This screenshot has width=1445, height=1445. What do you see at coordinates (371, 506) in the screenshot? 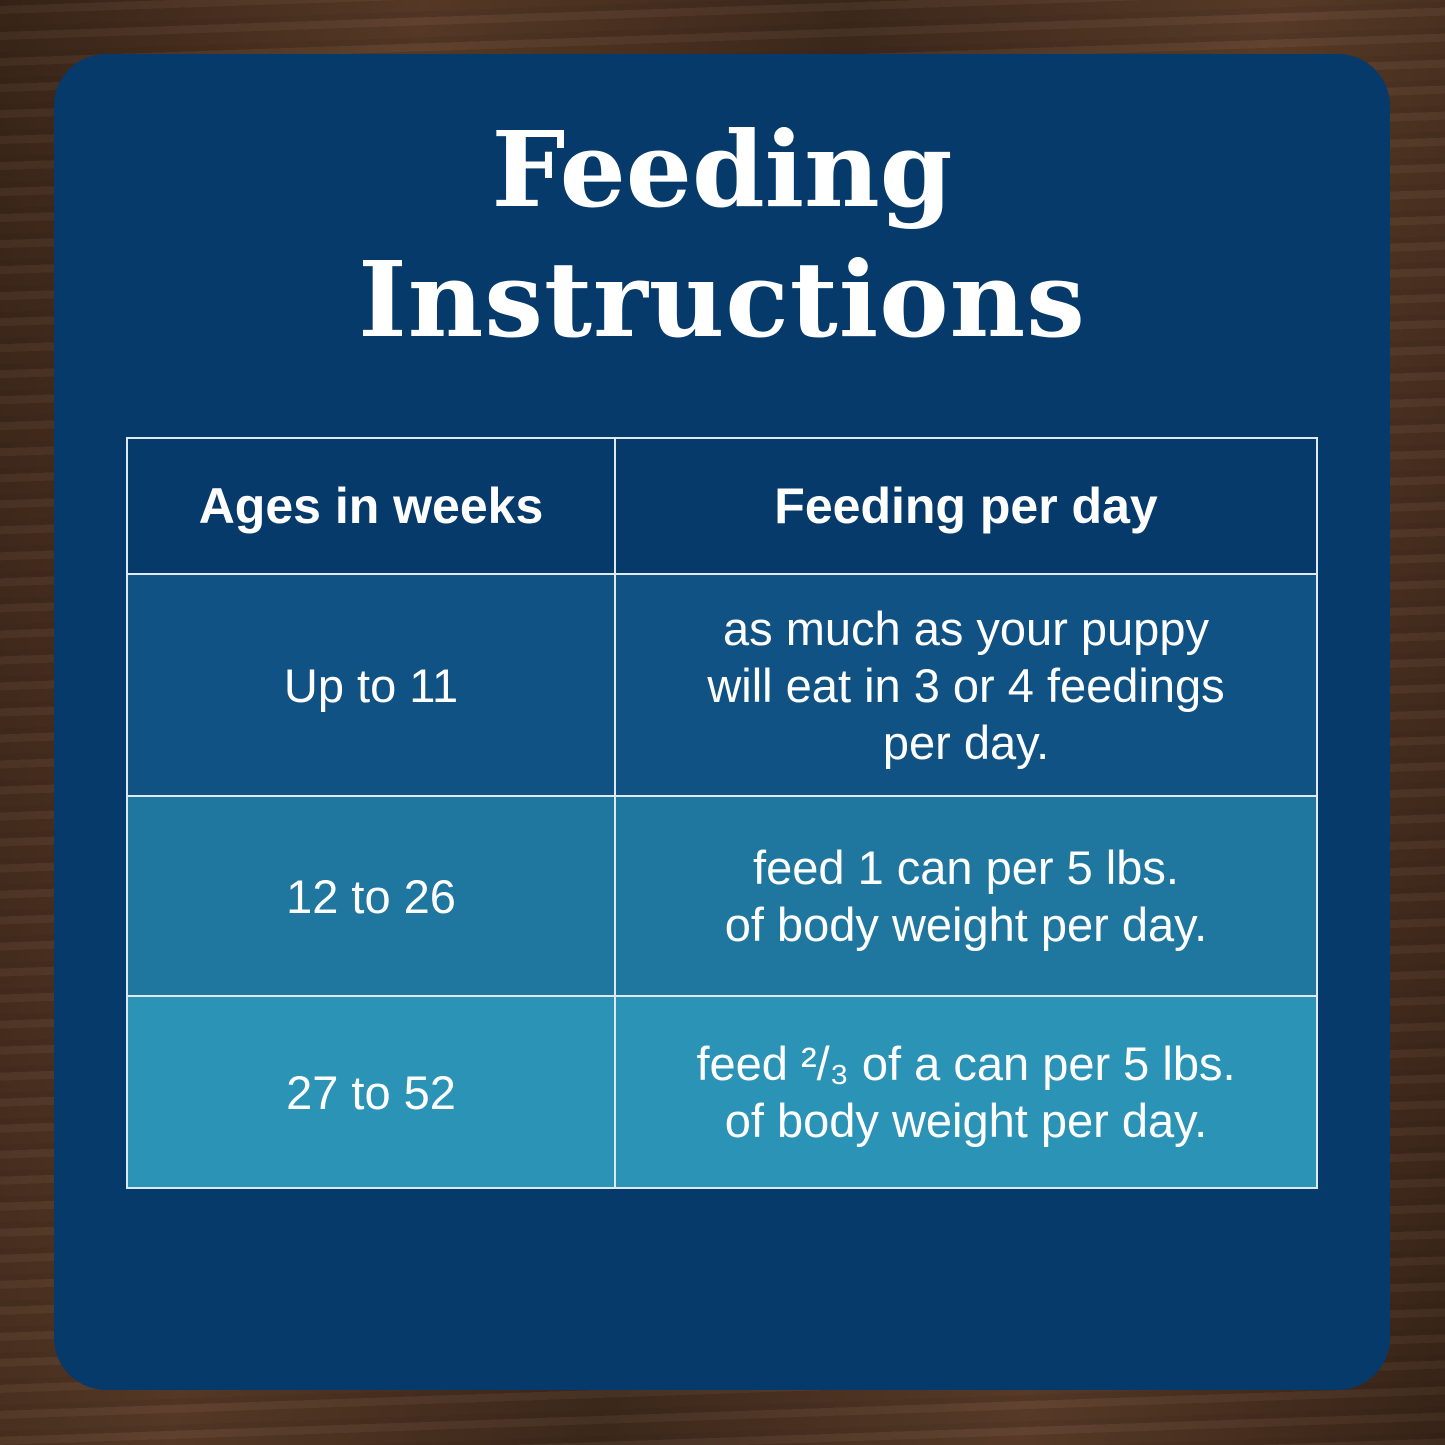
I see `header-ages: Ages in weeks` at bounding box center [371, 506].